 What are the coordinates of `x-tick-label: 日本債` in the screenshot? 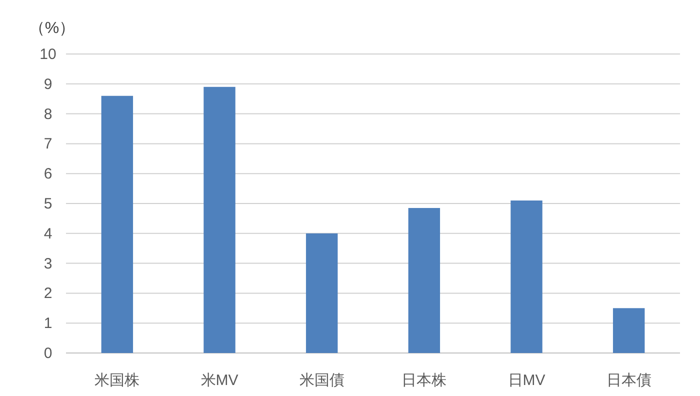 It's located at (629, 380).